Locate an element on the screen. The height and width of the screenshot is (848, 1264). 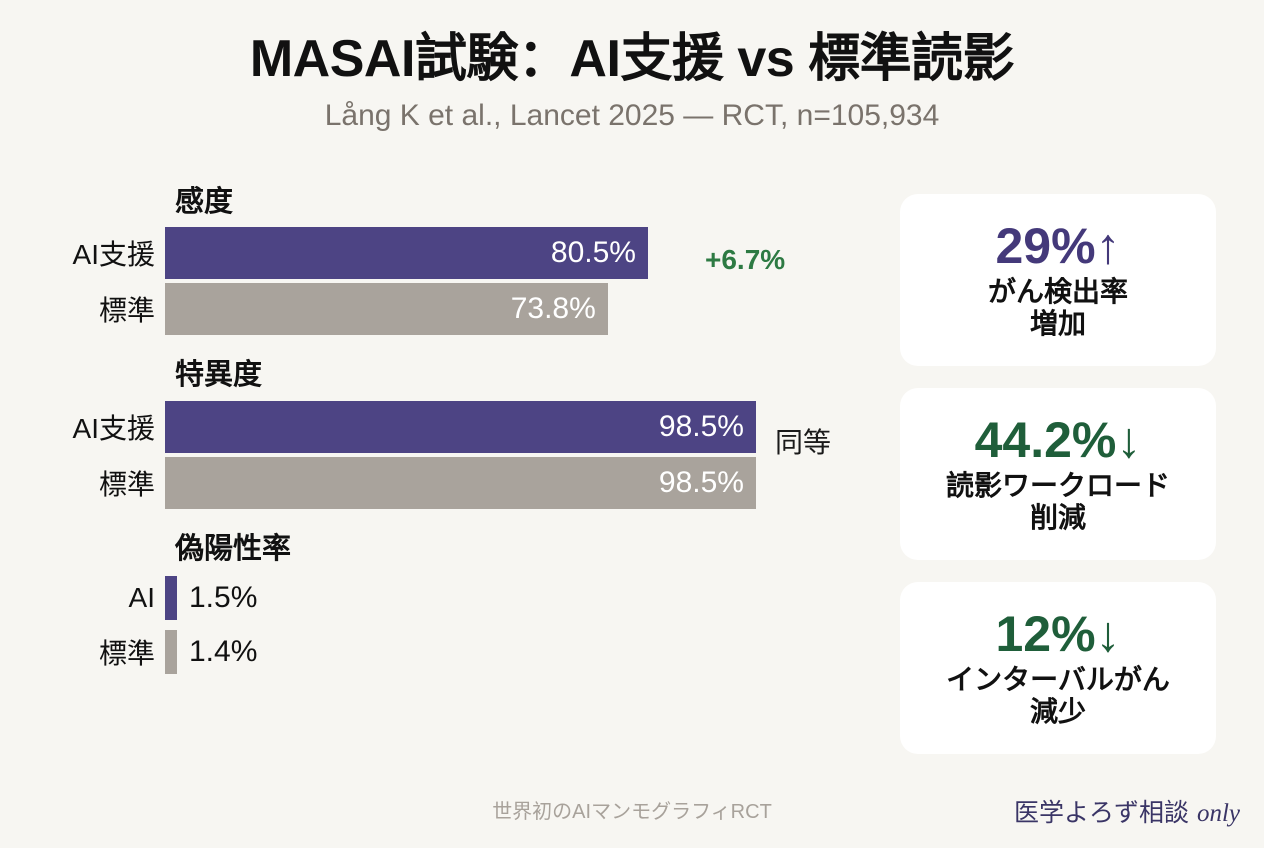
bar-track: 73.8% is located at coordinates (522, 309).